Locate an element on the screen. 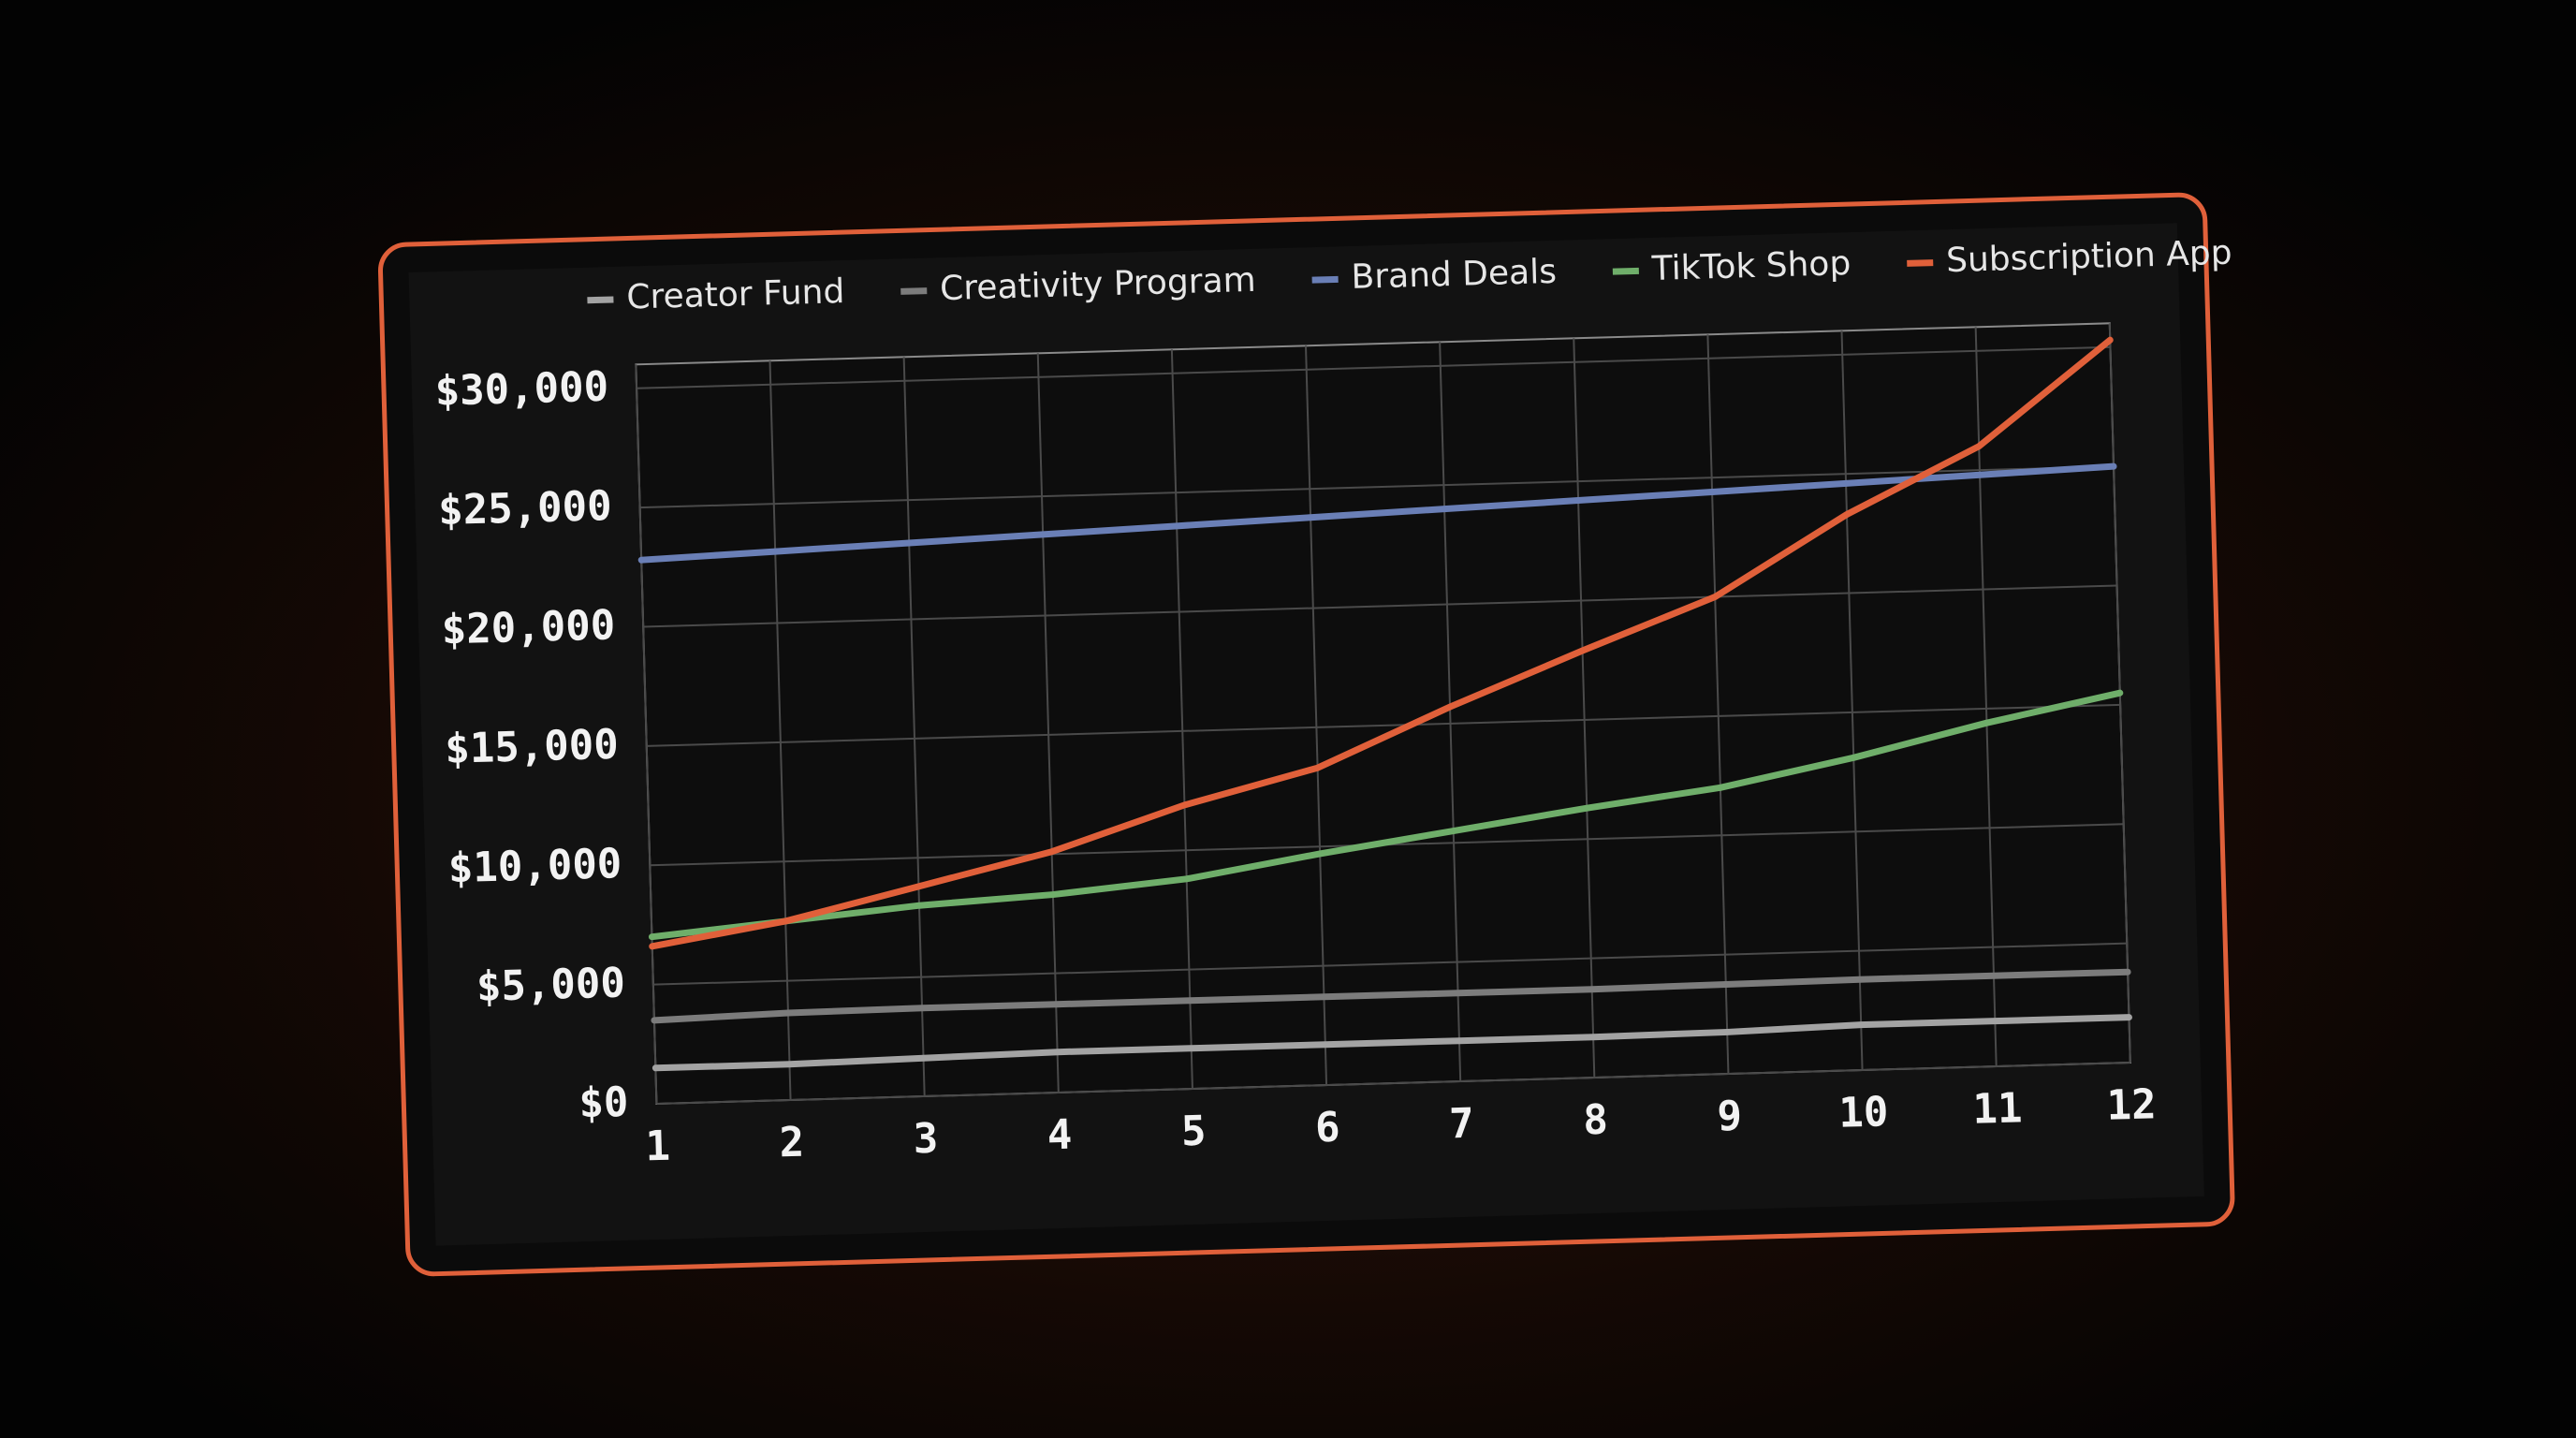  y-tick-label: $30,000 is located at coordinates (521, 389).